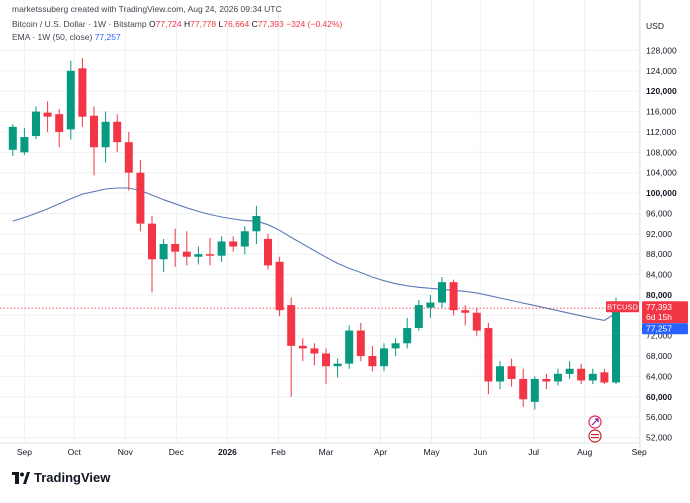 The width and height of the screenshot is (690, 503). Describe the element at coordinates (661, 112) in the screenshot. I see `y-tick-label: 116,000` at that location.